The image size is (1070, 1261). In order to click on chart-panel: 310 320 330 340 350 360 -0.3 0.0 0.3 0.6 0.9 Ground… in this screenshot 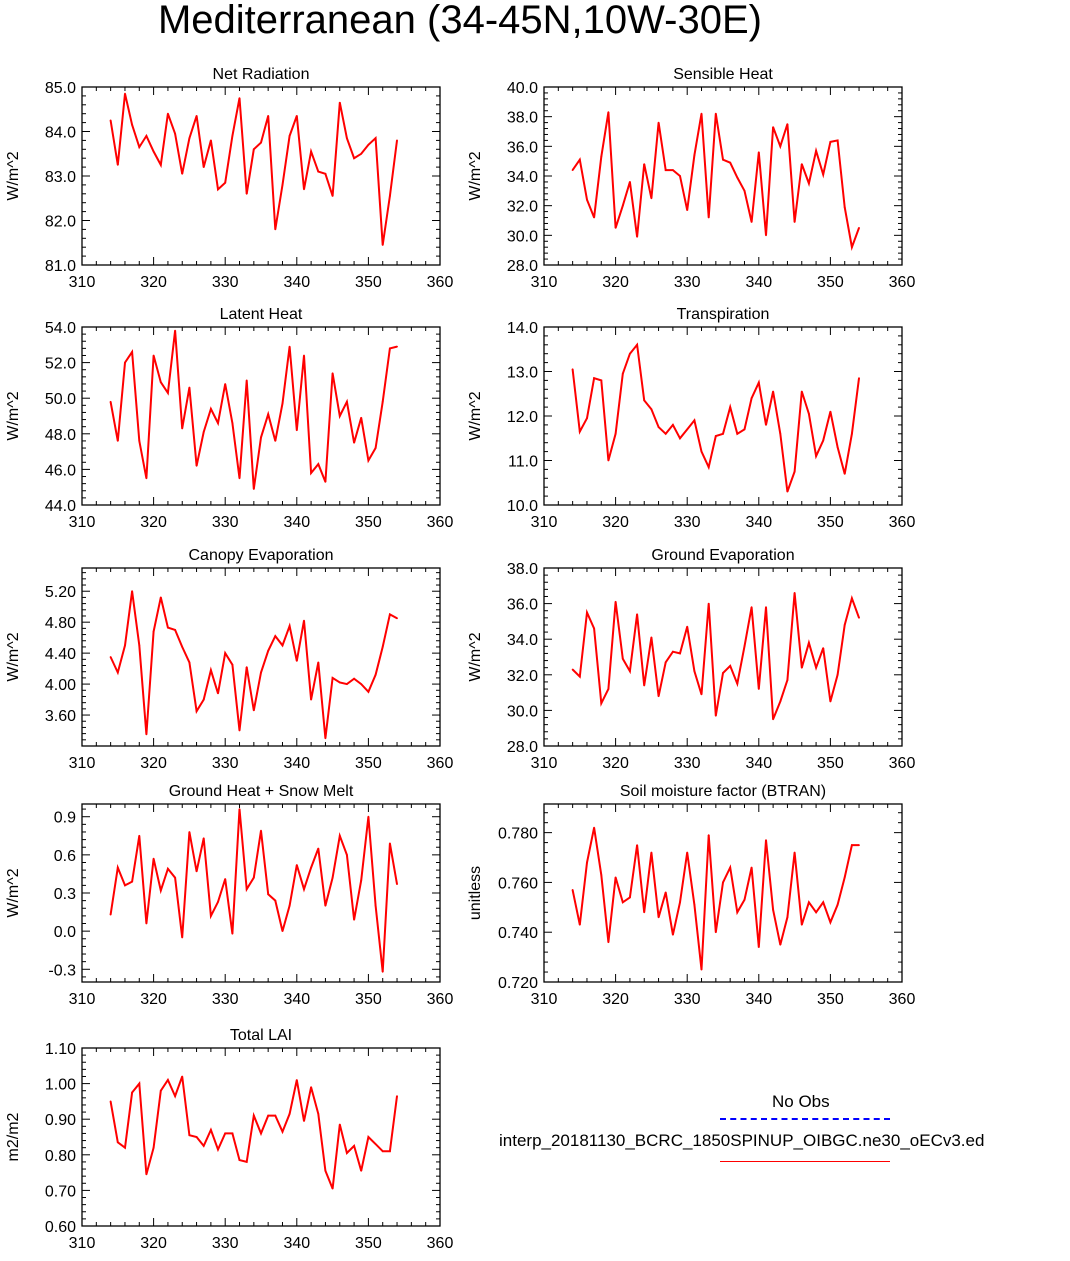, I will do `click(229, 895)`.